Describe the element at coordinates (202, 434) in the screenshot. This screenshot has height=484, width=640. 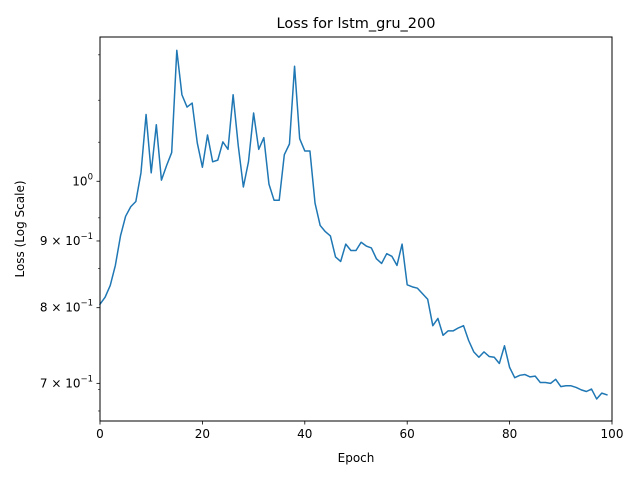
I see `x-tick-label: 20` at that location.